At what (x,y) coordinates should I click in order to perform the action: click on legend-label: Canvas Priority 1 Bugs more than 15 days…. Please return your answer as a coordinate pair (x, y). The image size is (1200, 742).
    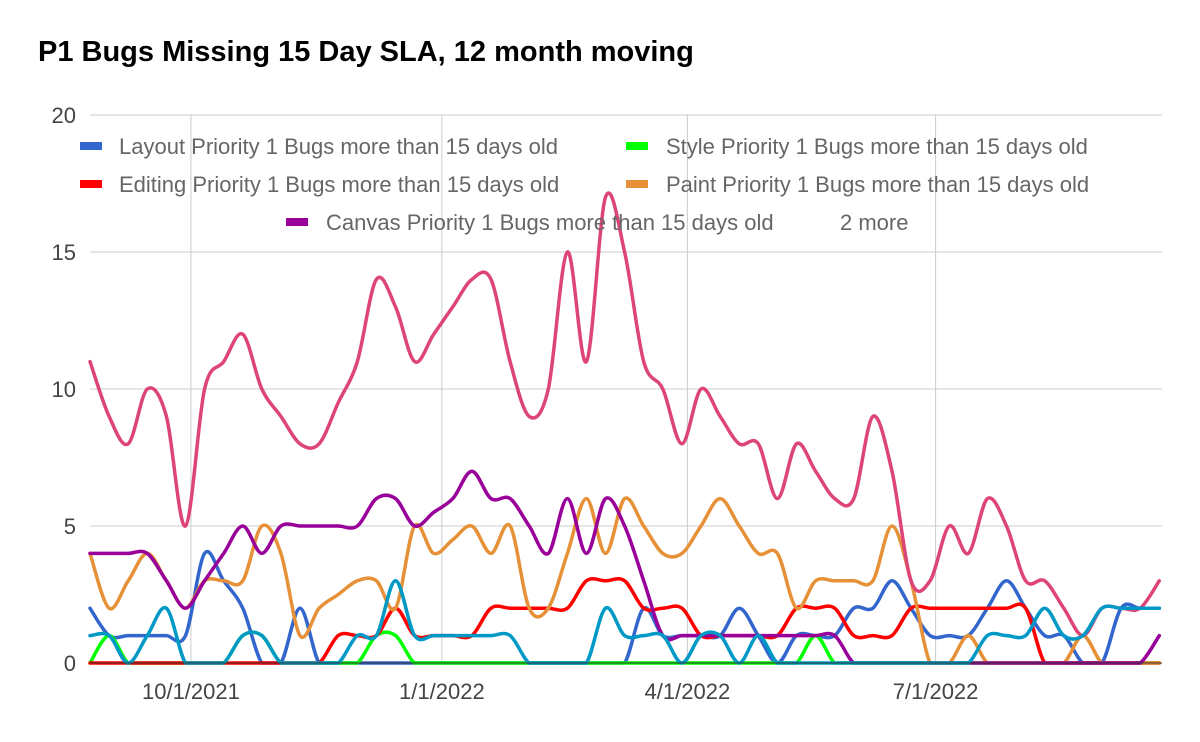
    Looking at the image, I should click on (550, 222).